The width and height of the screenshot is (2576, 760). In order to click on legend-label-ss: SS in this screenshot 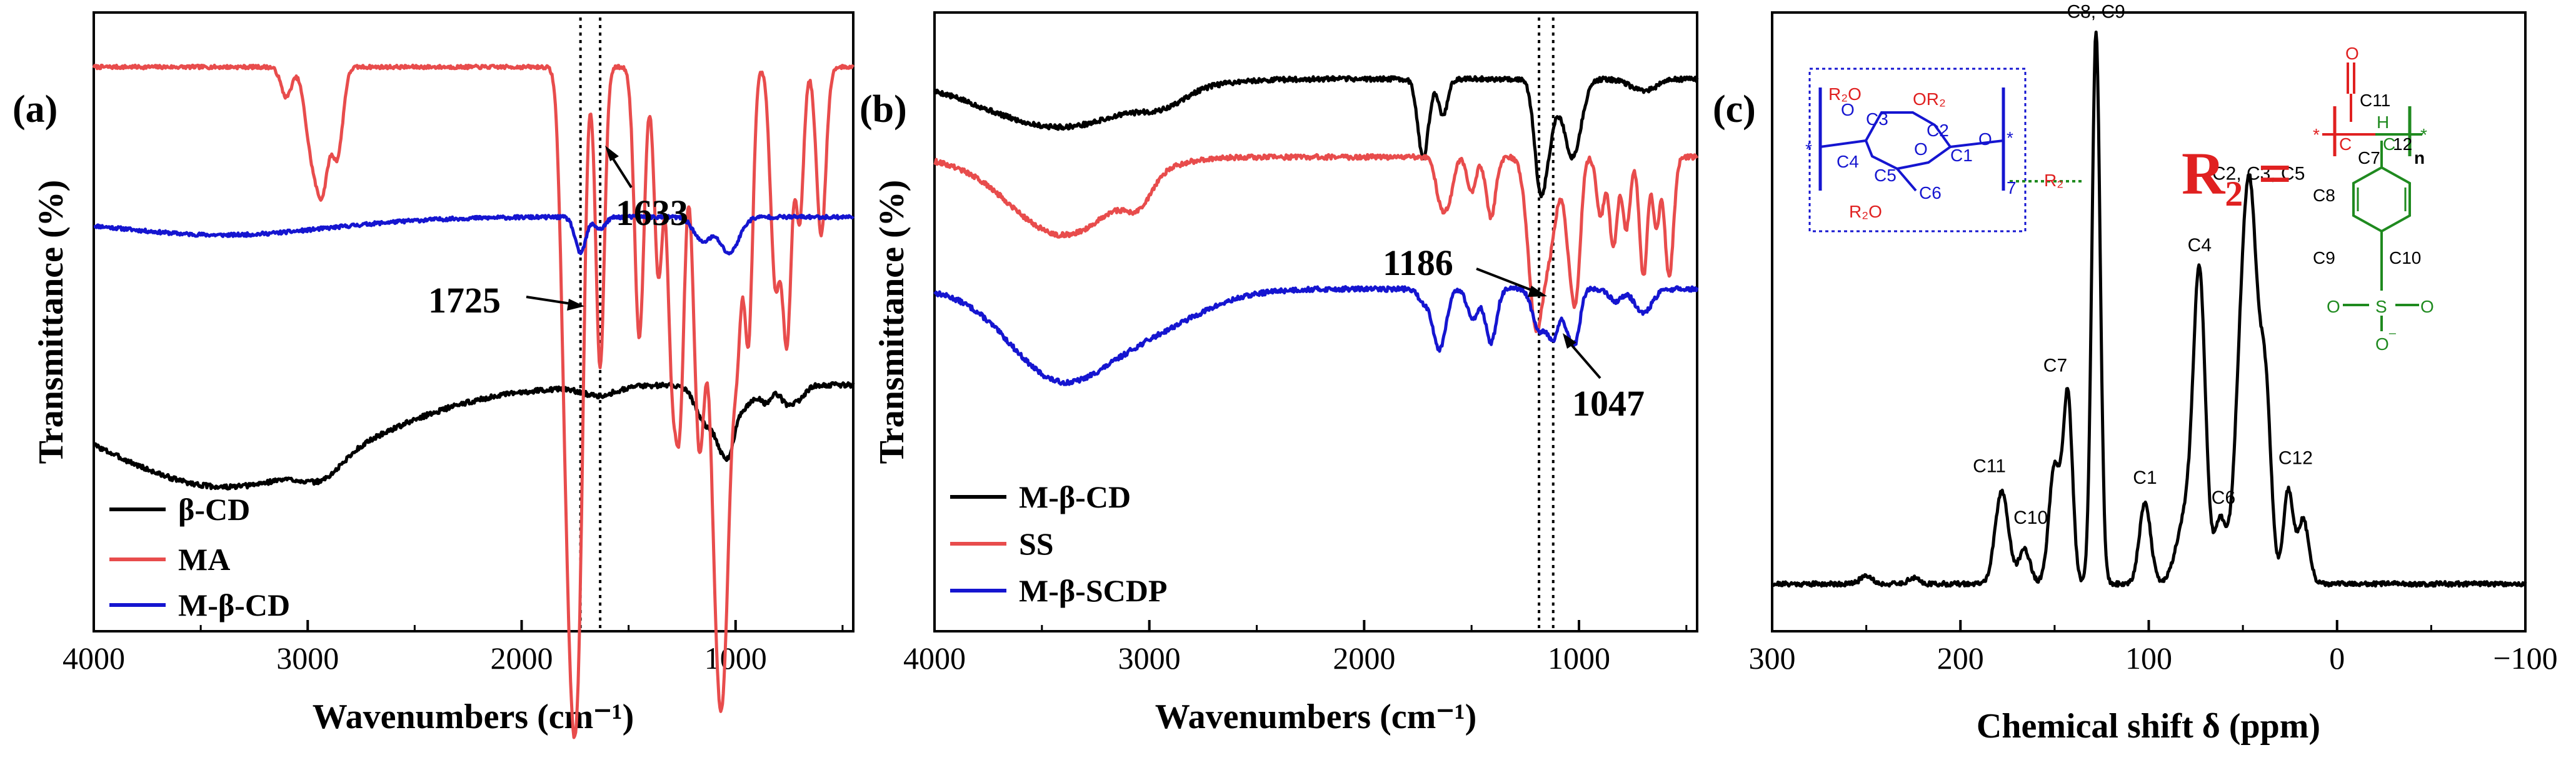, I will do `click(1036, 543)`.